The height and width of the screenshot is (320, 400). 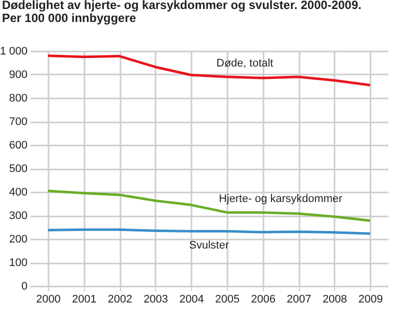 I want to click on x-tick-label: 2000, so click(x=48, y=300).